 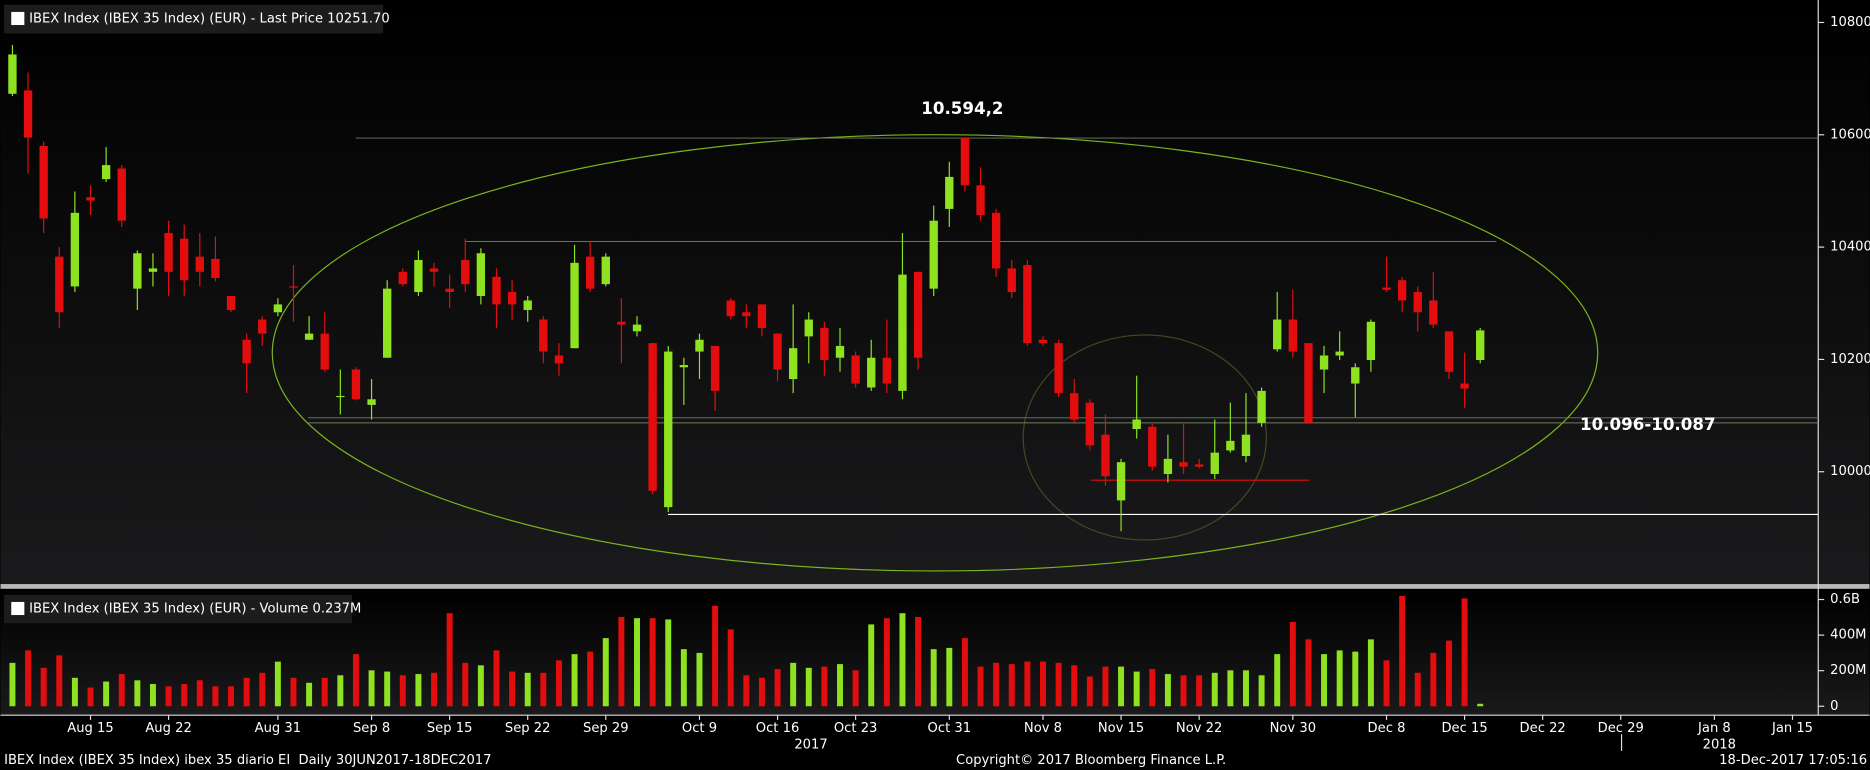 I want to click on legend-box, so click(x=194, y=19).